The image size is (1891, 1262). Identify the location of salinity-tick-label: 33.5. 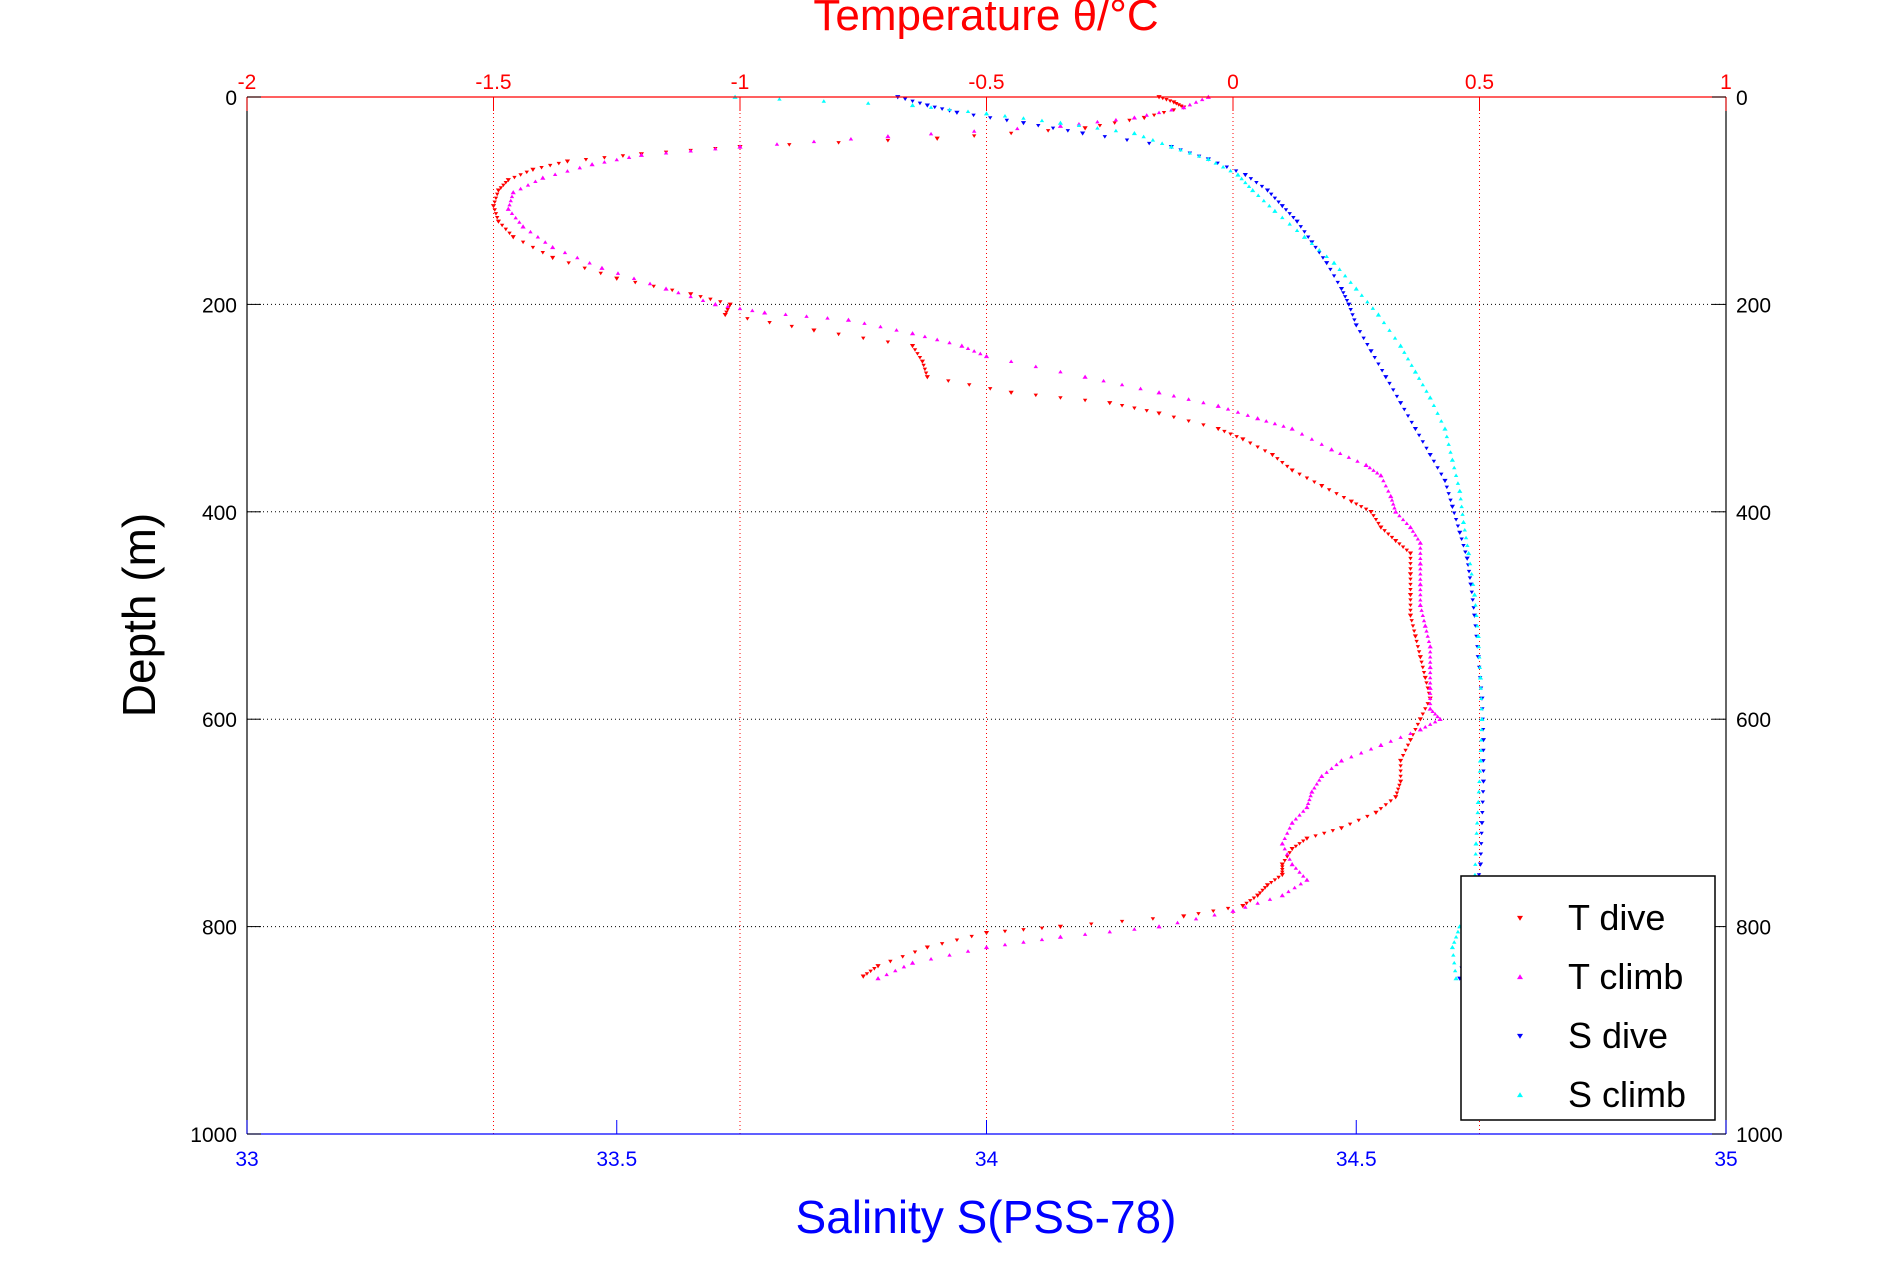
(616, 1159).